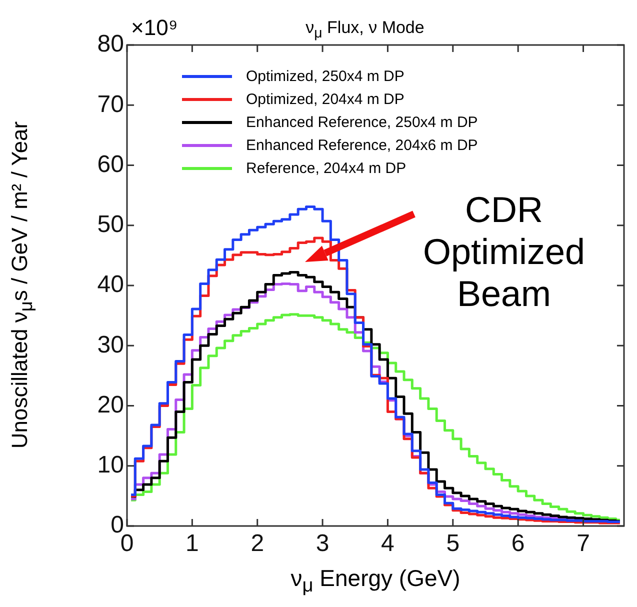  What do you see at coordinates (362, 122) in the screenshot?
I see `legend-label: Enhanced Reference, 250x4 m DP` at bounding box center [362, 122].